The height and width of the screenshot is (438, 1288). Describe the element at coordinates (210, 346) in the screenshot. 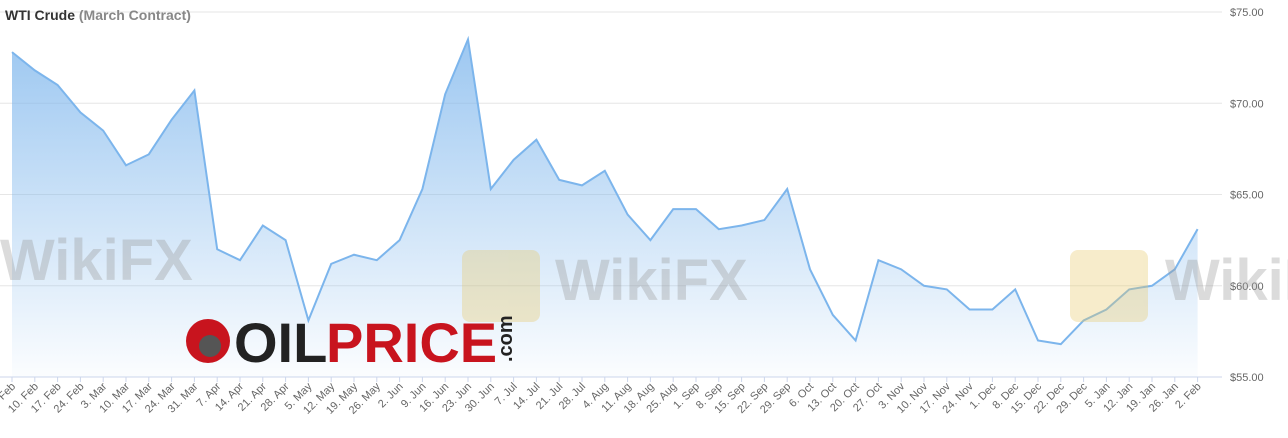

I see `logo-drop-inner` at that location.